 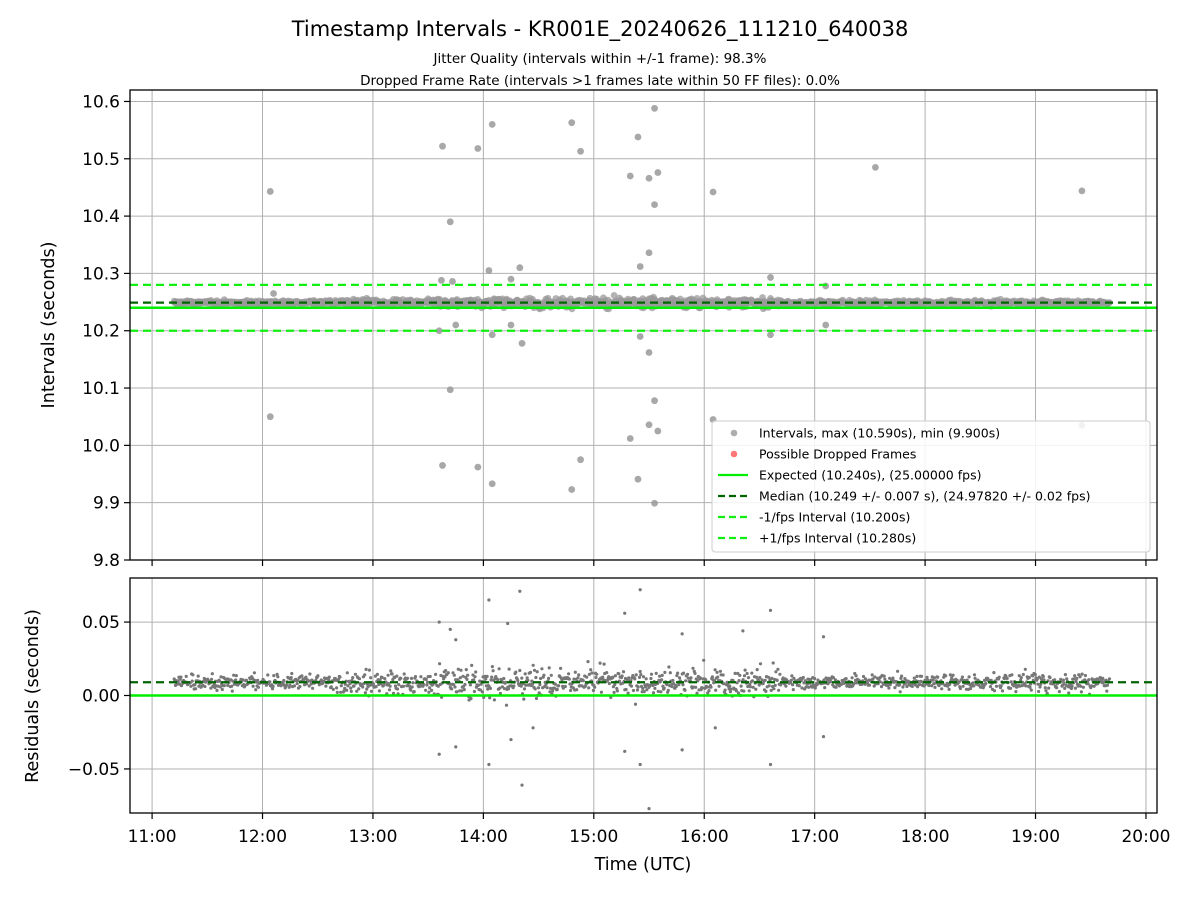 I want to click on interval-point, so click(x=614, y=295).